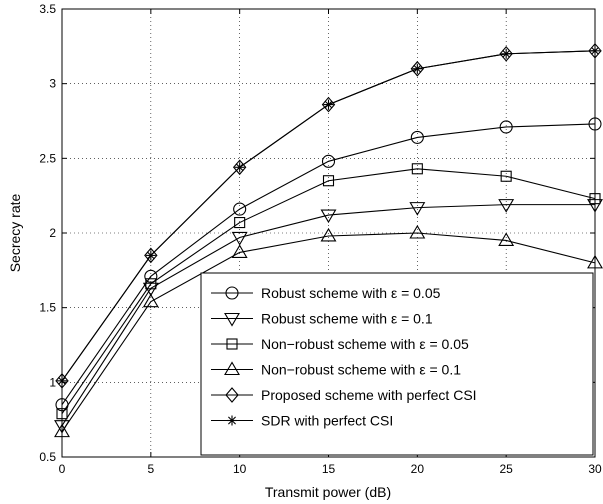 The image size is (603, 504). What do you see at coordinates (52, 382) in the screenshot?
I see `y-tick-label: 1` at bounding box center [52, 382].